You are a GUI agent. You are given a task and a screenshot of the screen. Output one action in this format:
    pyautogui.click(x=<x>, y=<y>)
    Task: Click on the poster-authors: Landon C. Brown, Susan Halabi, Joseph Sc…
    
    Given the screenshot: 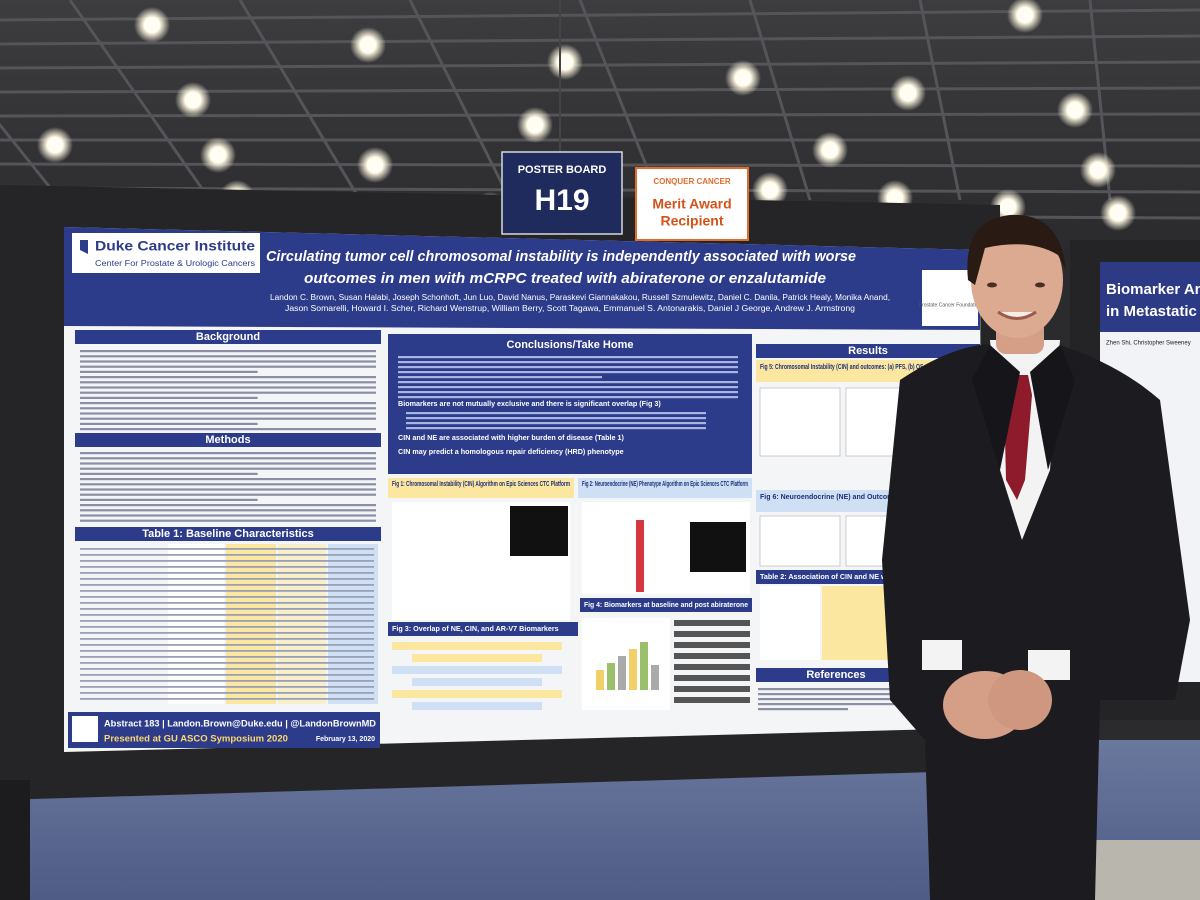 What is the action you would take?
    pyautogui.click(x=580, y=297)
    